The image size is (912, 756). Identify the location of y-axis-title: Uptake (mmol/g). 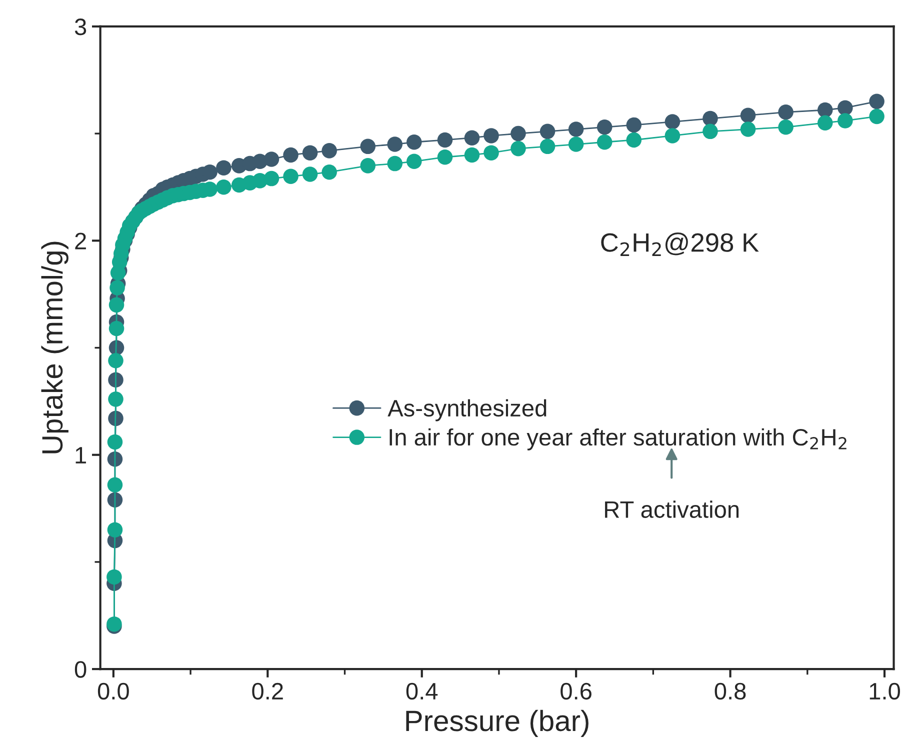
(54, 348).